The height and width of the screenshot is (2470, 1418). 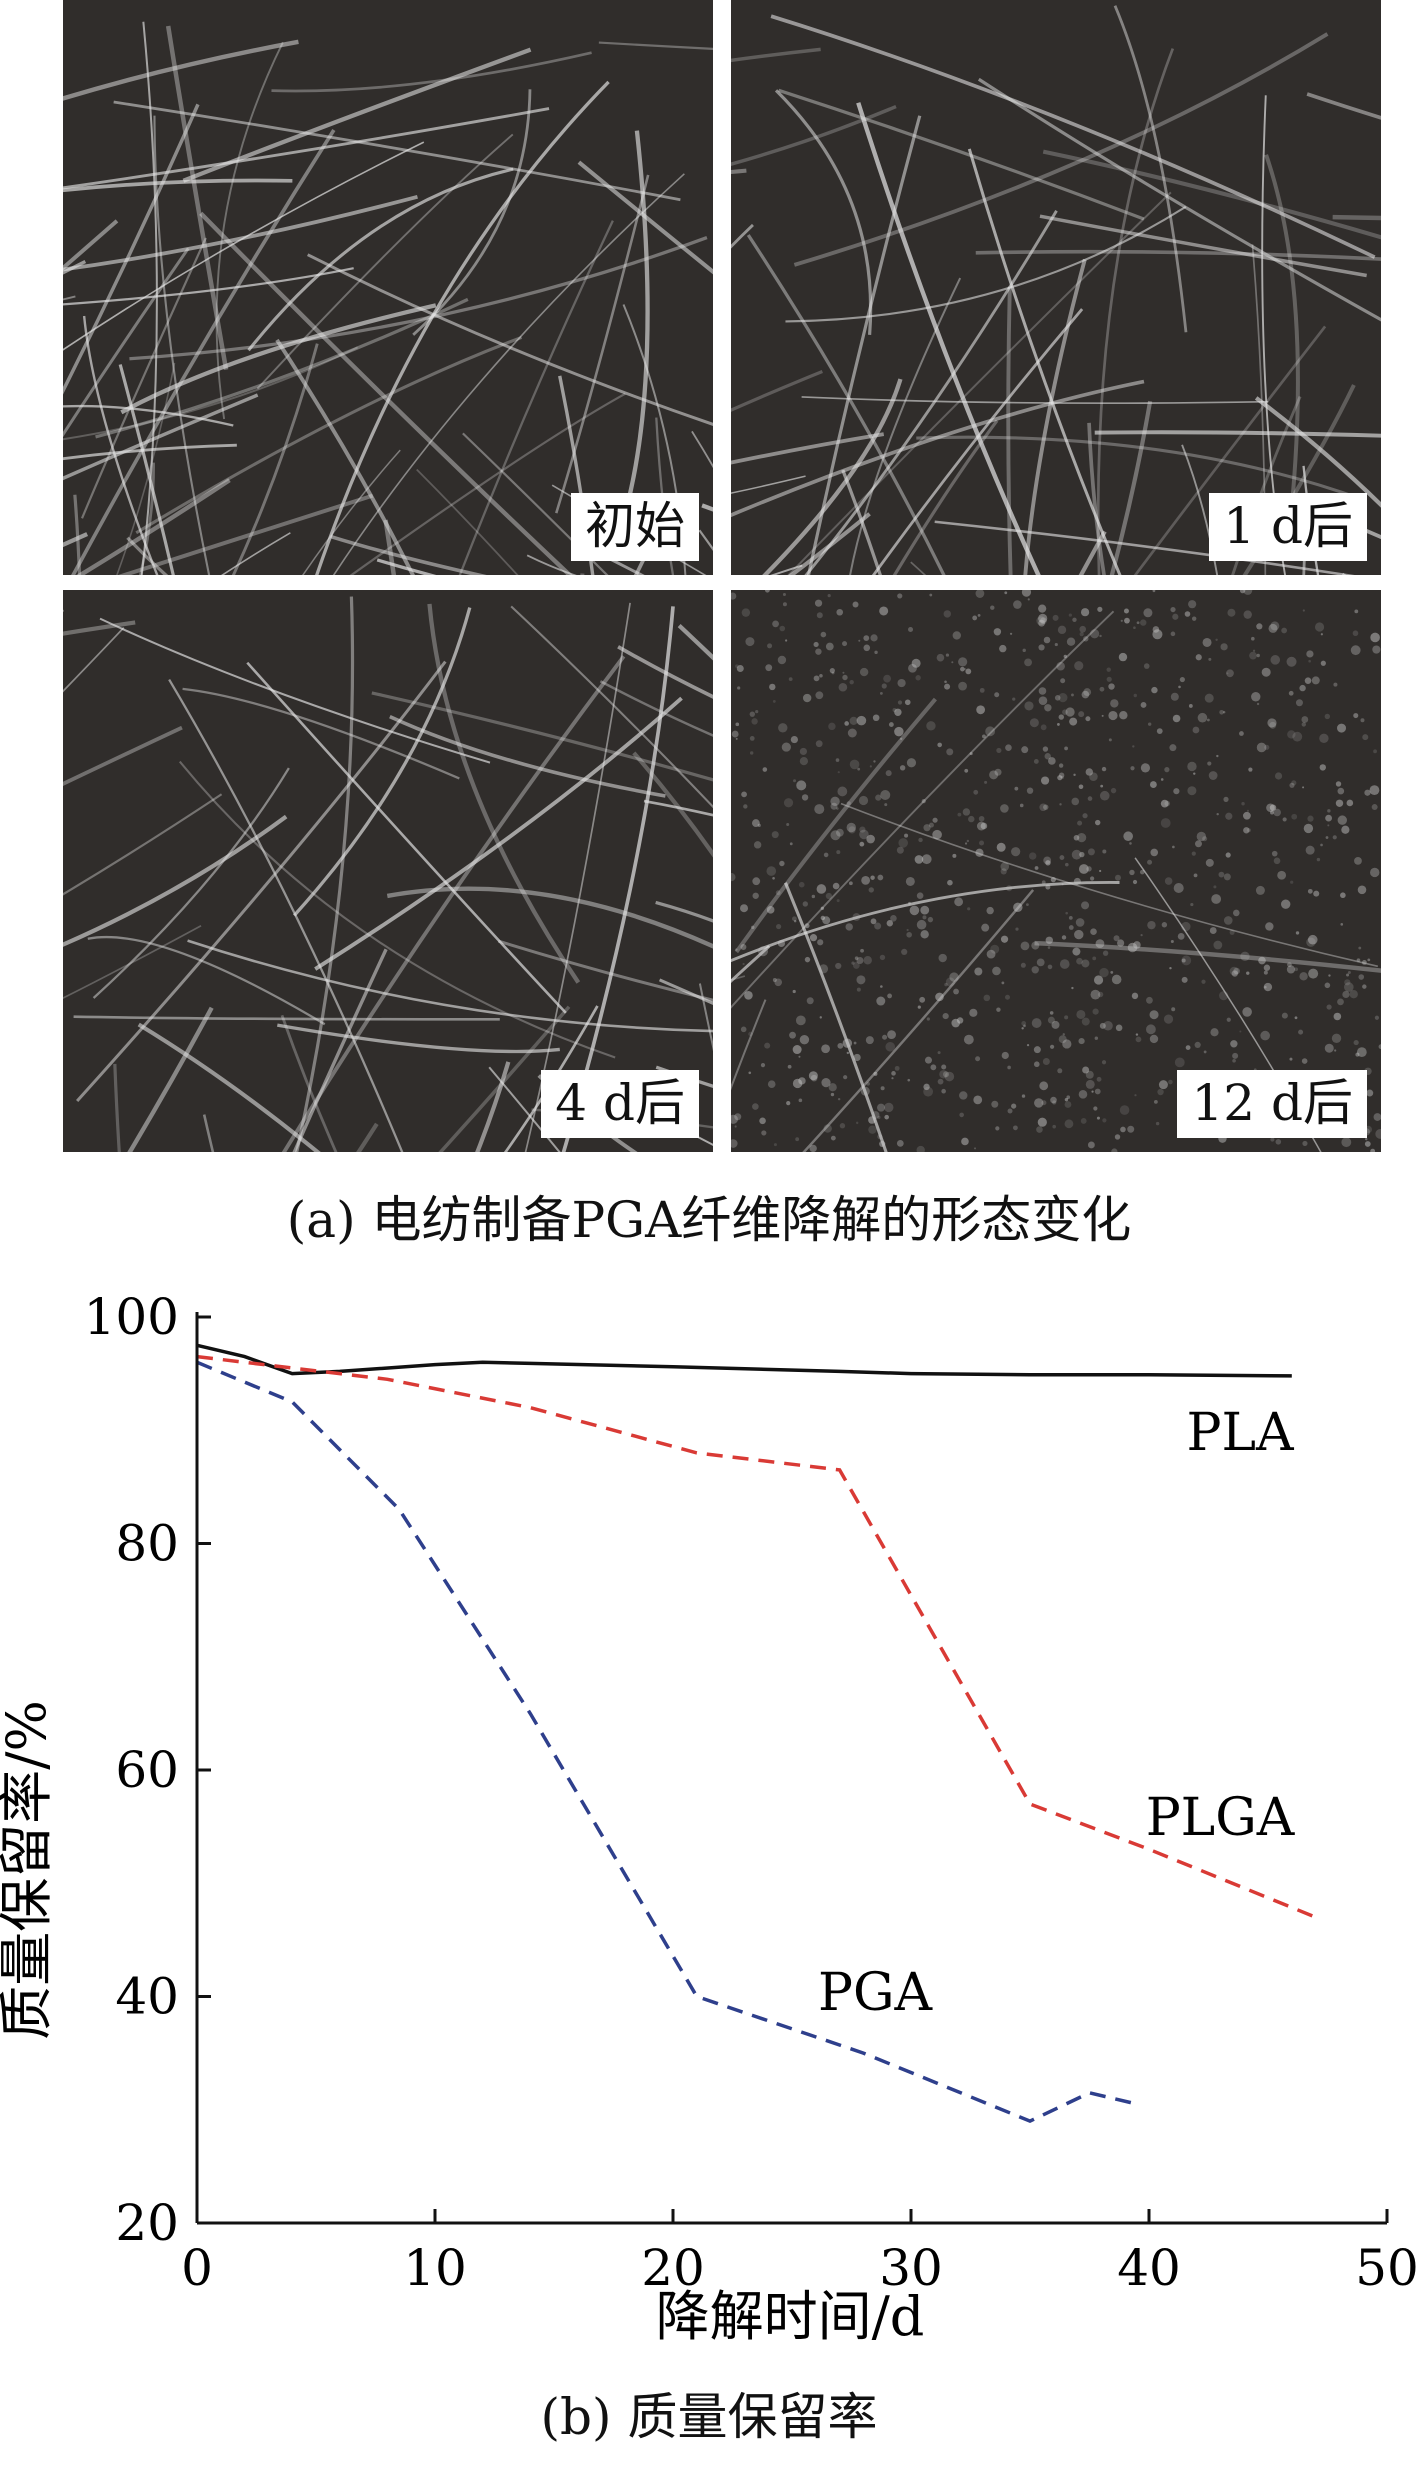 I want to click on y-tick-label: 20, so click(x=147, y=2223).